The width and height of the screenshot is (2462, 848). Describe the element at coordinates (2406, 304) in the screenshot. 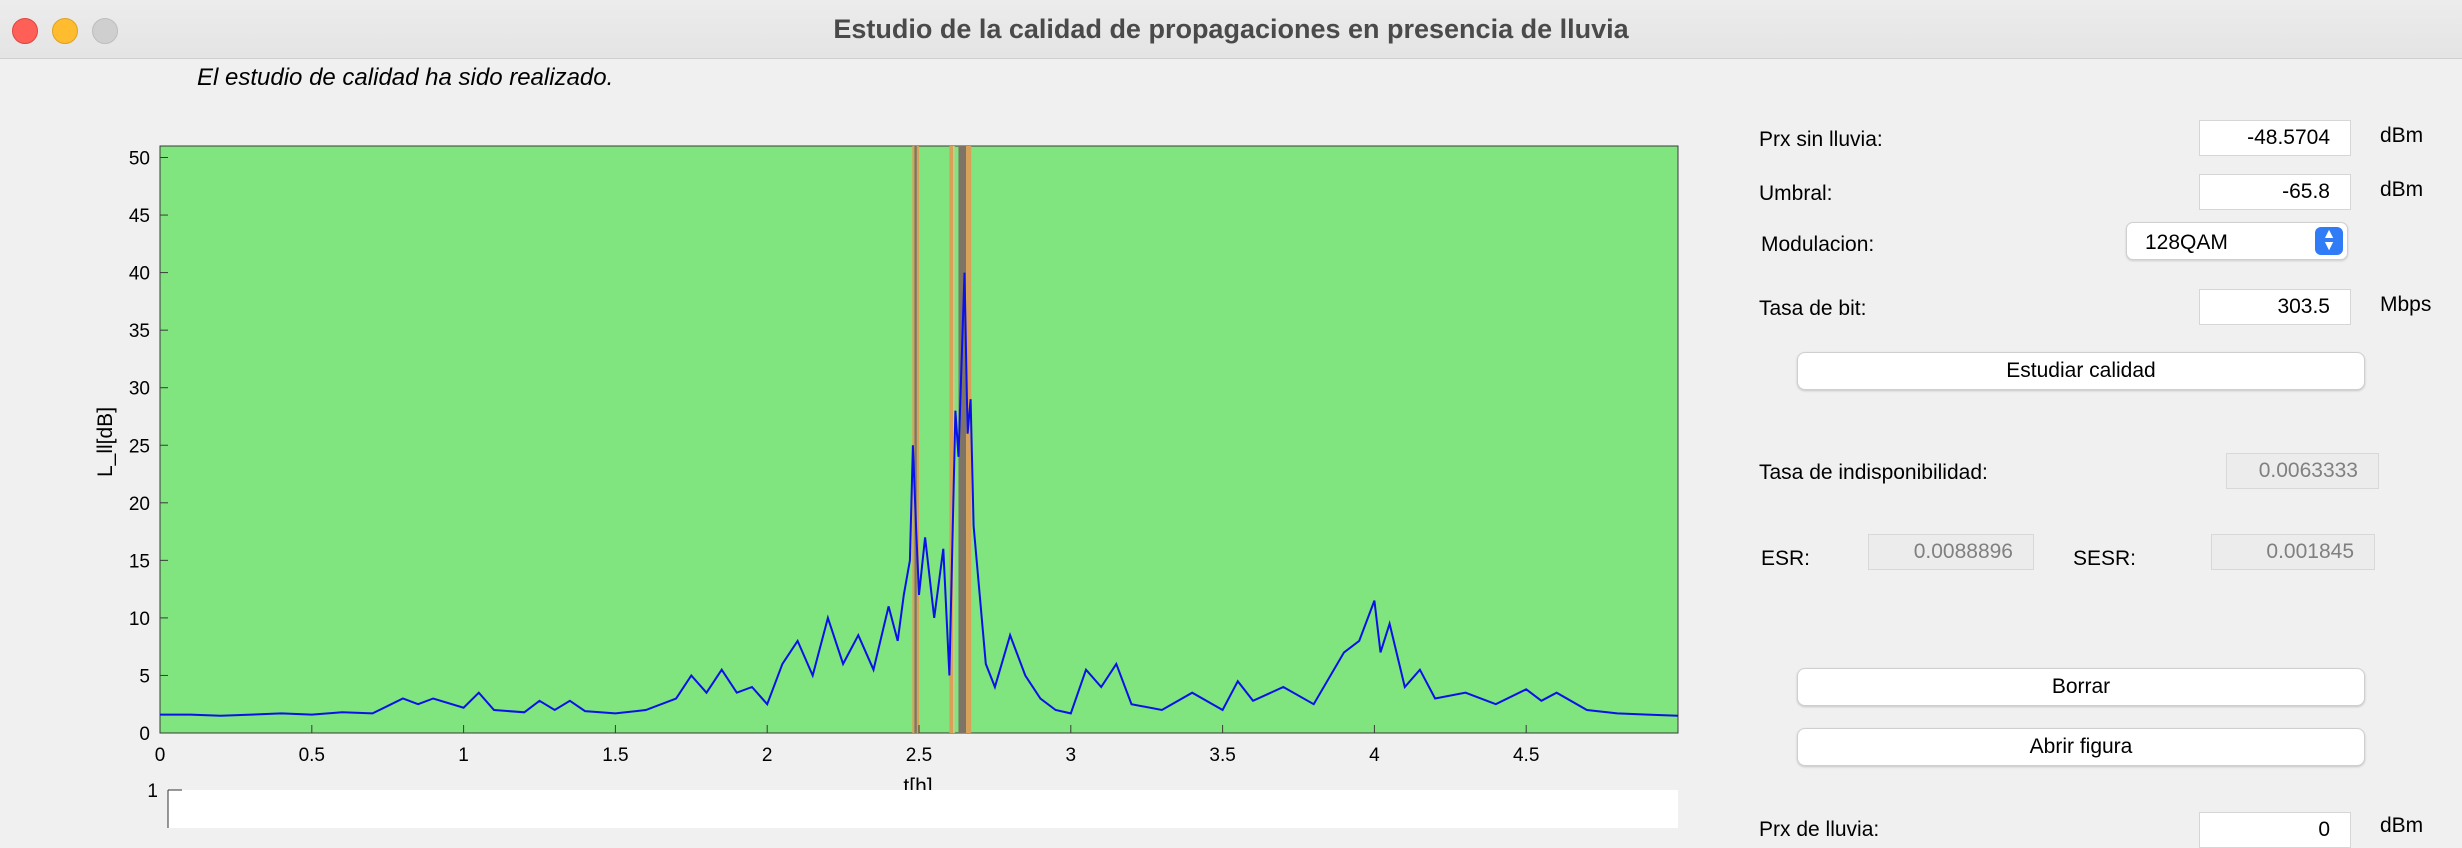

I see `tasa-bit-unit: Mbps` at that location.